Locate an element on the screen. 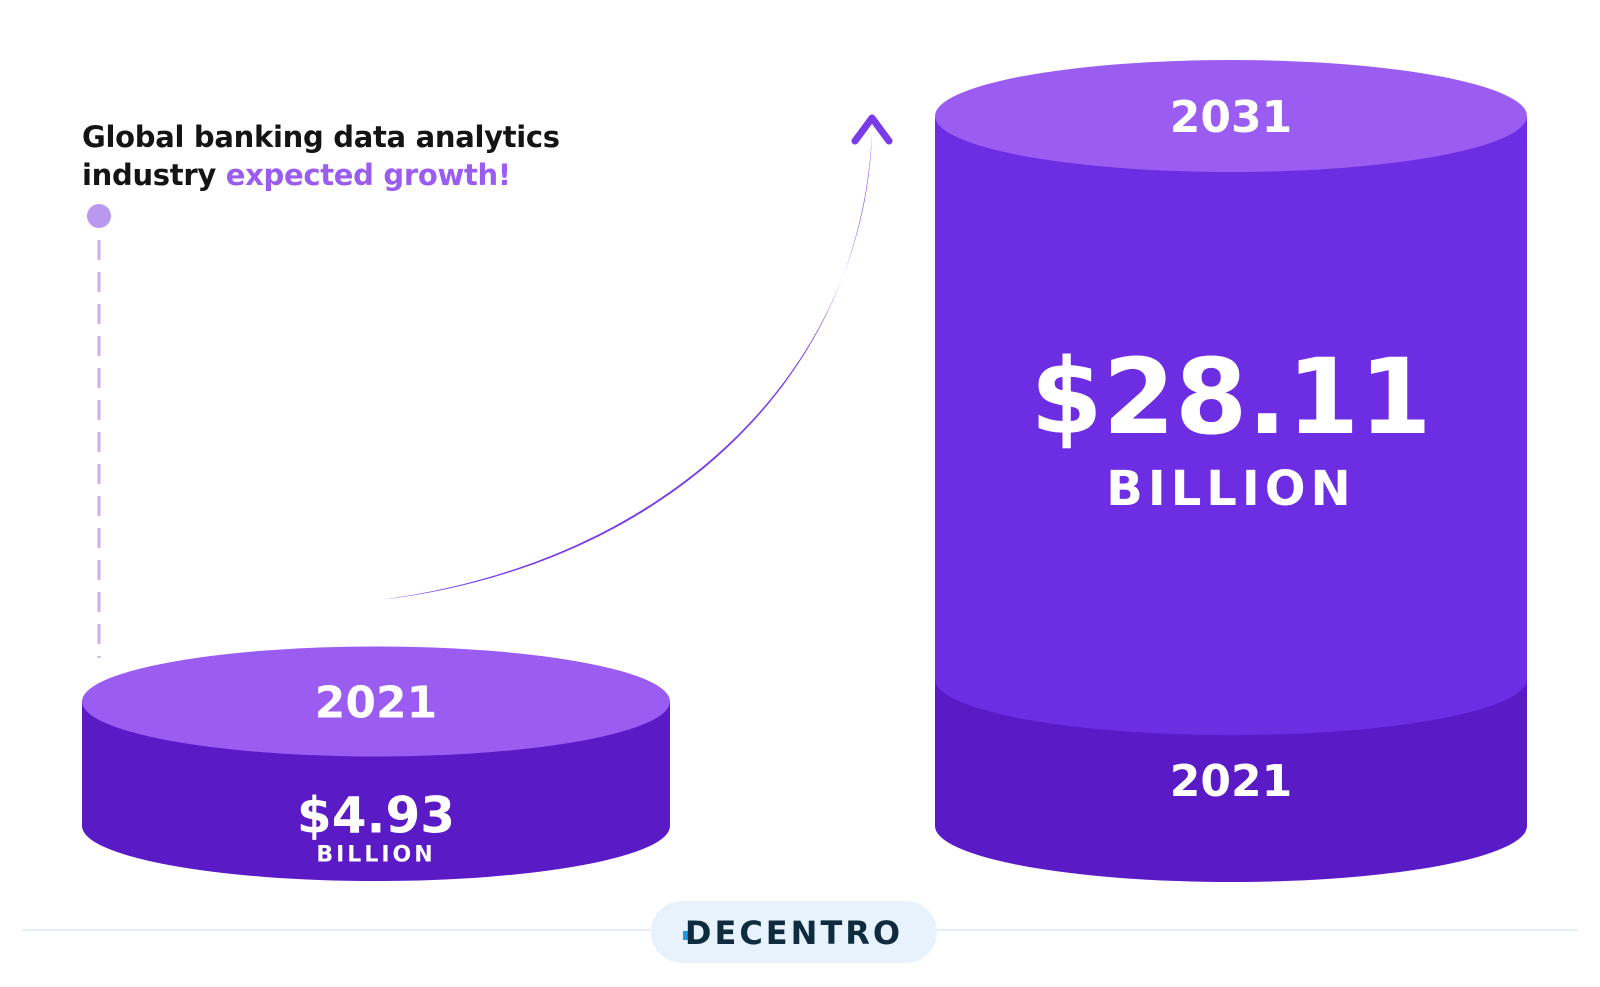  bar-2031-reference-label: 2021 is located at coordinates (1231, 781).